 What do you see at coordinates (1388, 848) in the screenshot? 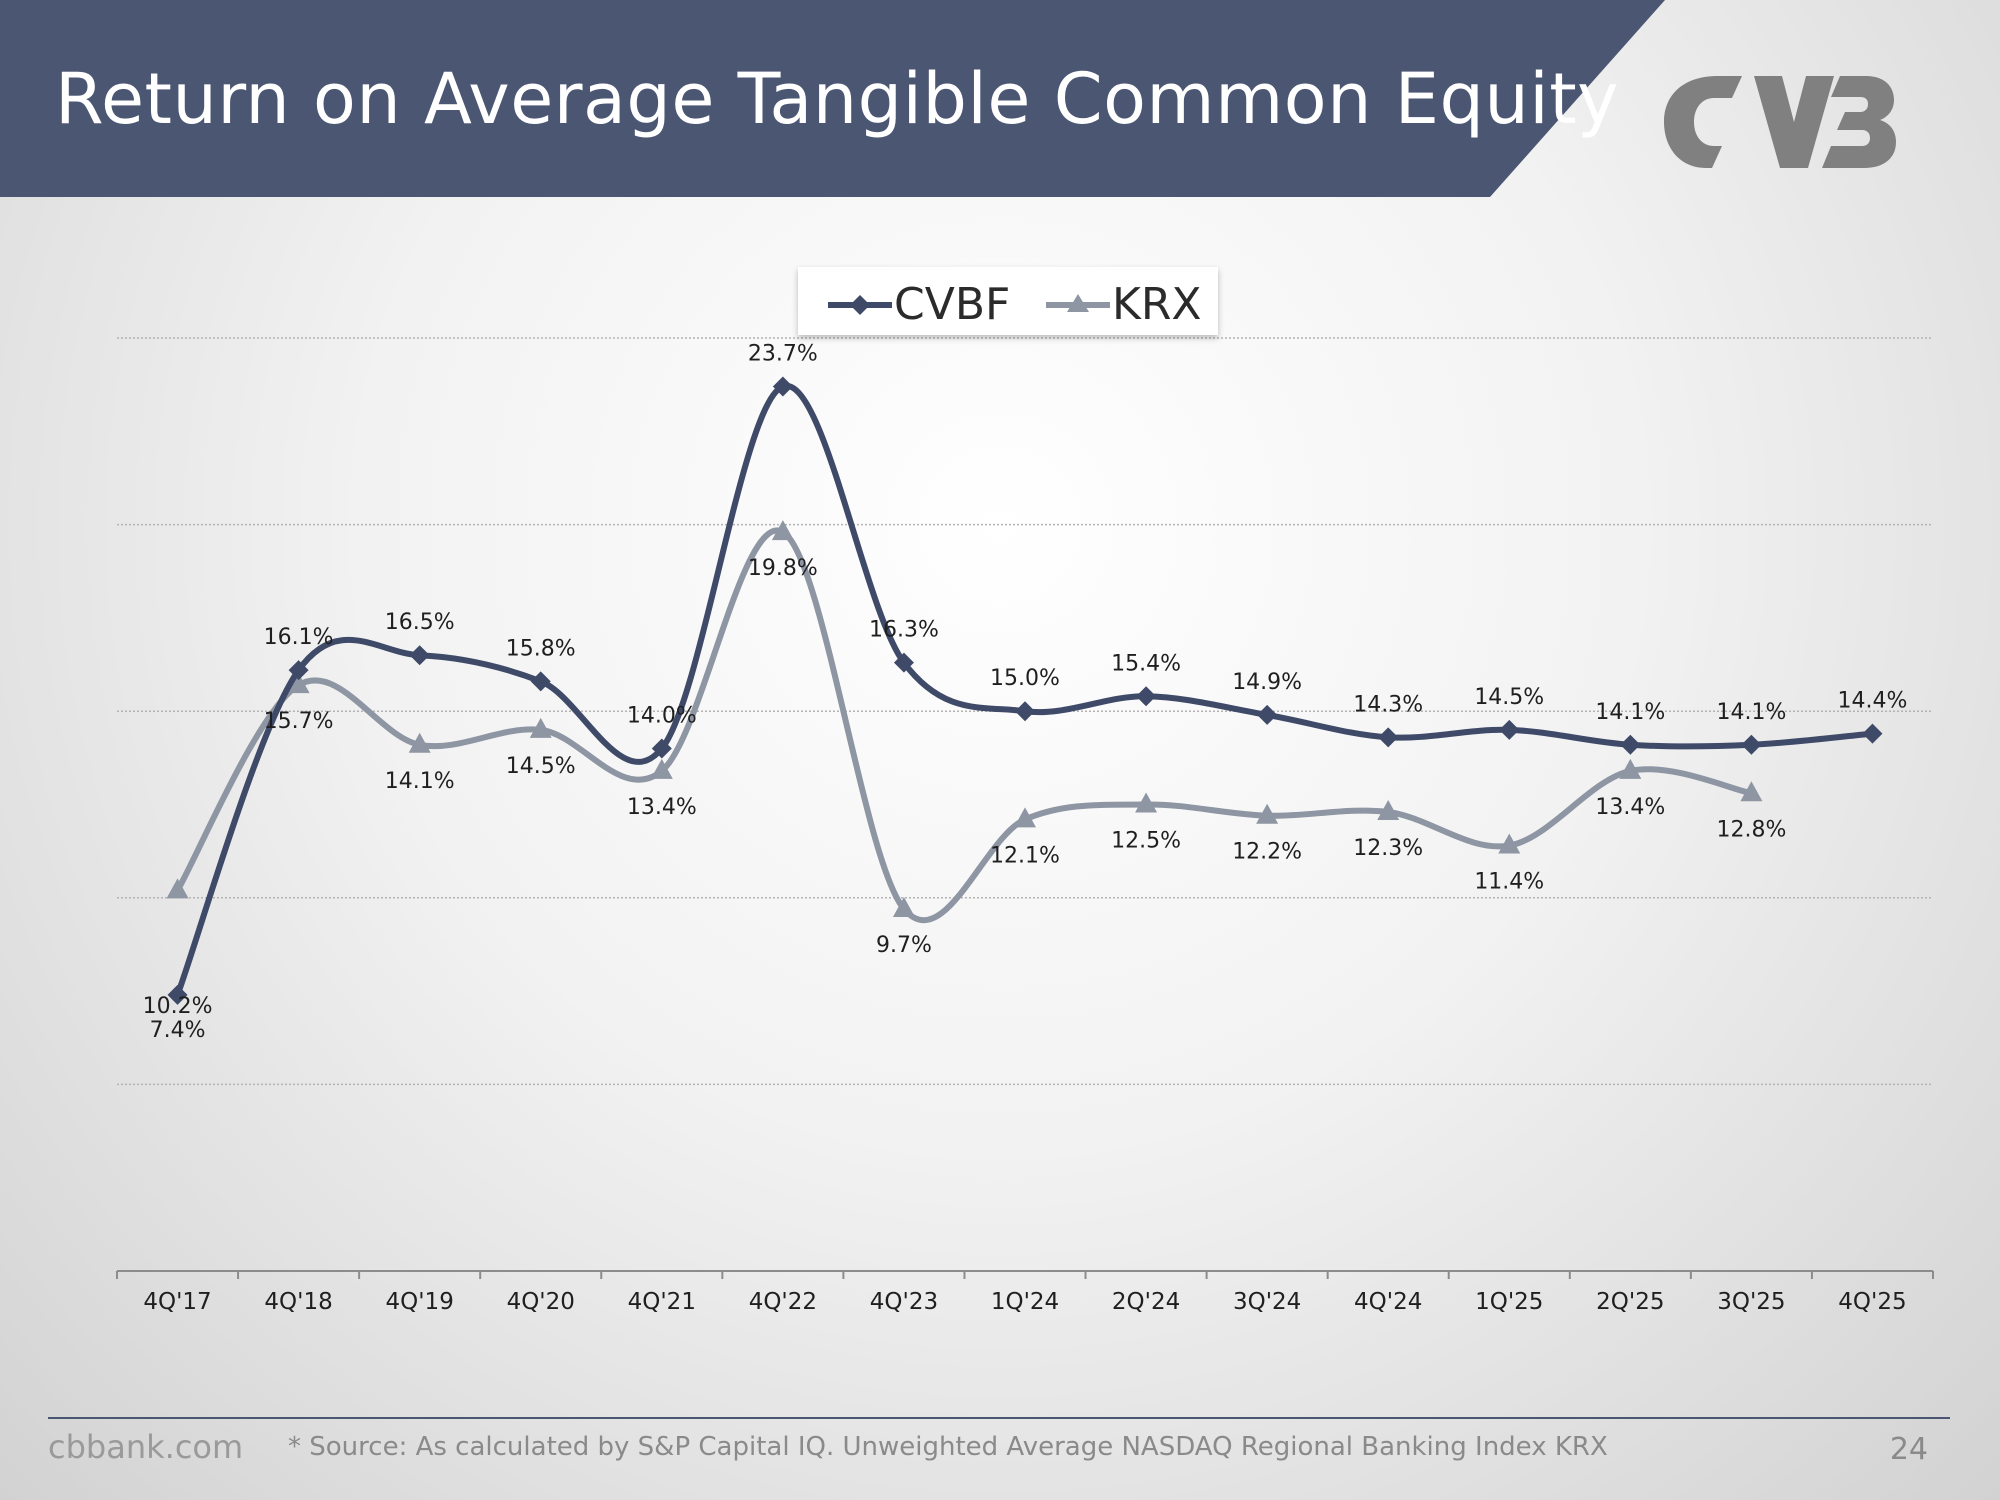
I see `data-label-krx: 12.3%` at bounding box center [1388, 848].